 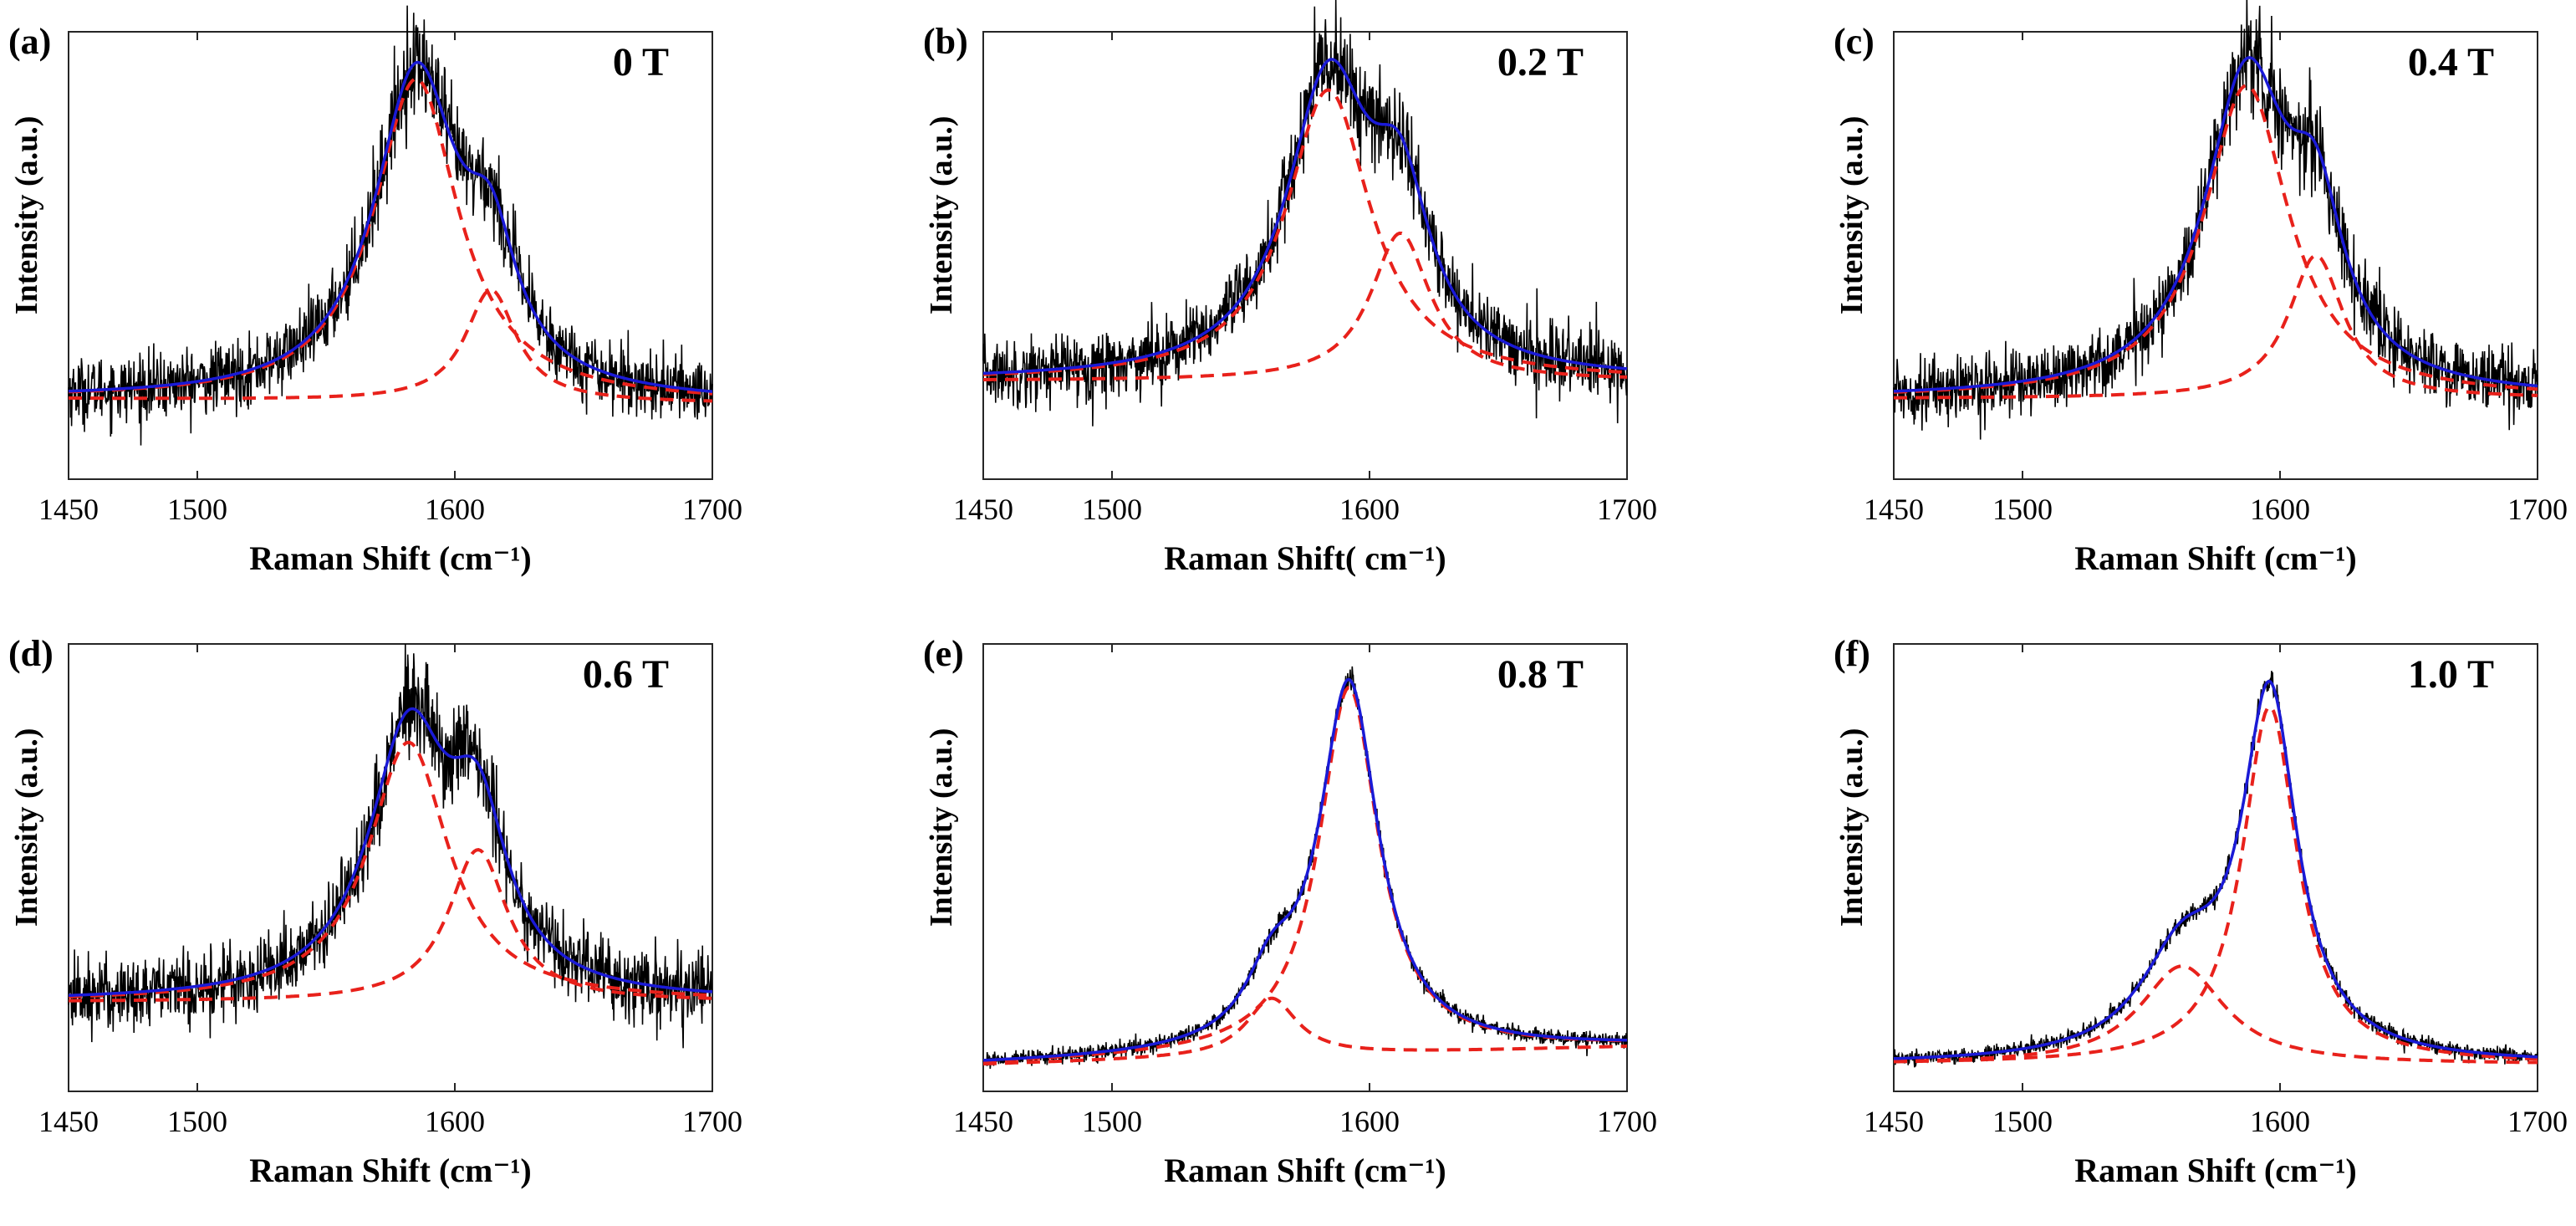 What do you see at coordinates (641, 62) in the screenshot?
I see `field-label: 0 T` at bounding box center [641, 62].